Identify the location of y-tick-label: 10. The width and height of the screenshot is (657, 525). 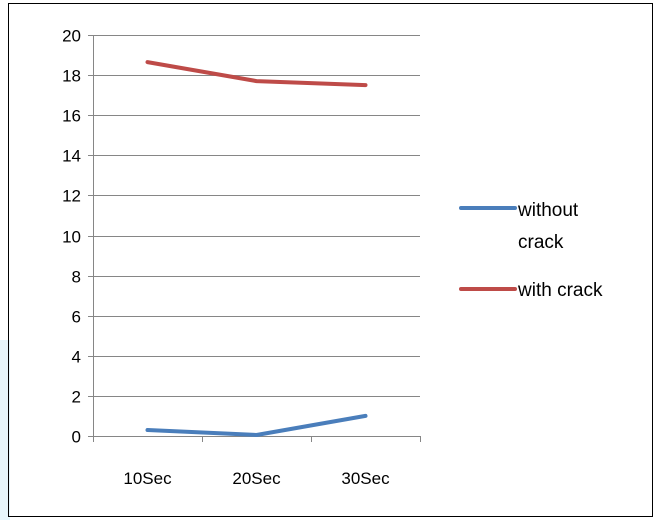
(71, 237).